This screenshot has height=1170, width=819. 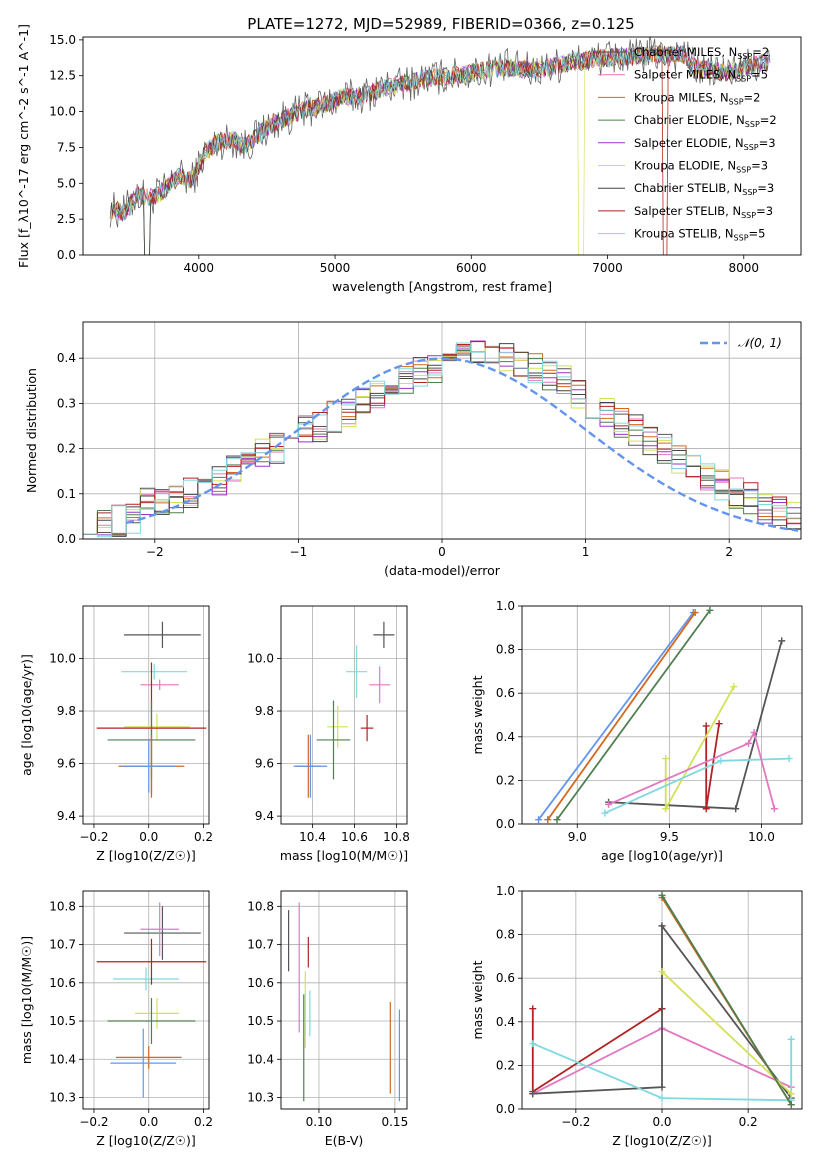 What do you see at coordinates (260, 945) in the screenshot?
I see `y-tick-label: 10.7` at bounding box center [260, 945].